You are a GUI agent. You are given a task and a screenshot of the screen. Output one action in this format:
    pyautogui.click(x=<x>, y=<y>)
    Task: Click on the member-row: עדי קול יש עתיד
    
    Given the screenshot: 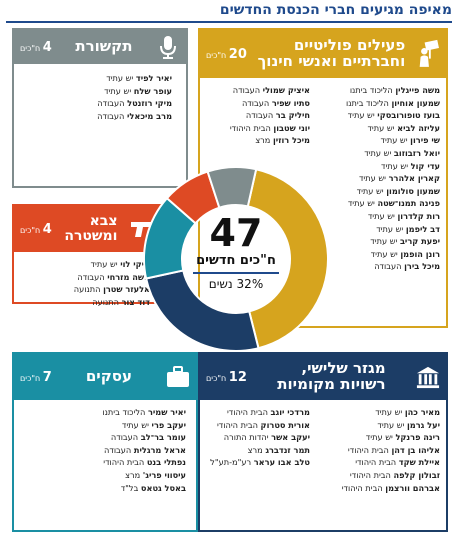 What is the action you would take?
    pyautogui.click(x=393, y=166)
    